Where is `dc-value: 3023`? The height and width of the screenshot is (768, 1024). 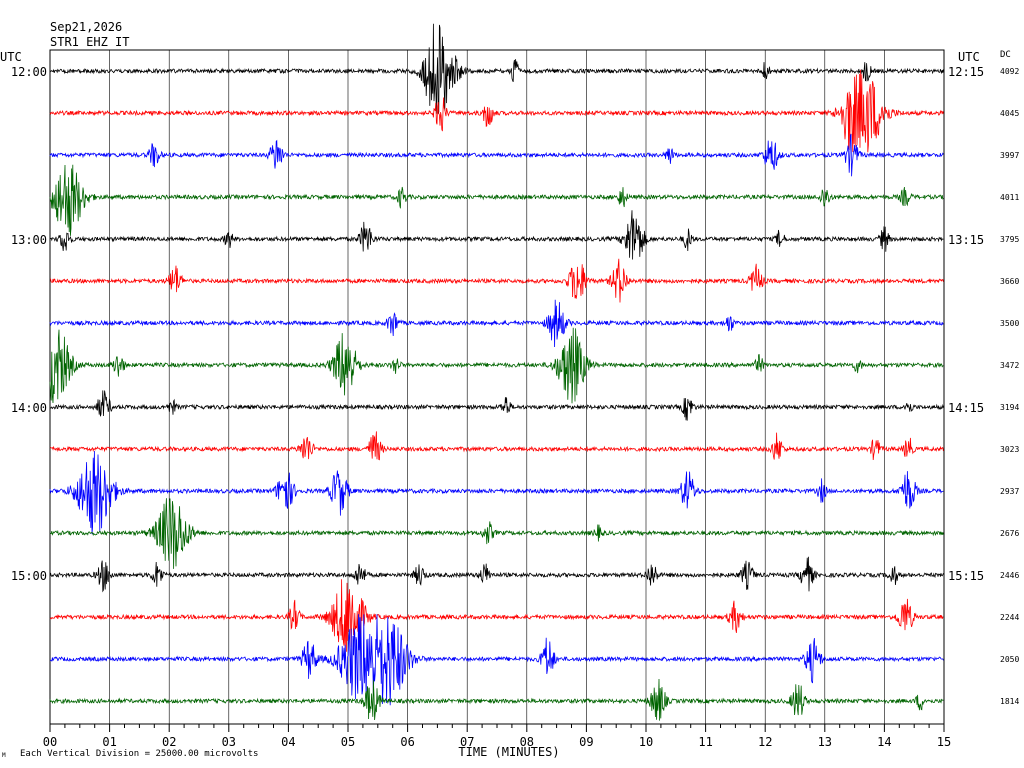
dc-value: 3023 is located at coordinates (1009, 449).